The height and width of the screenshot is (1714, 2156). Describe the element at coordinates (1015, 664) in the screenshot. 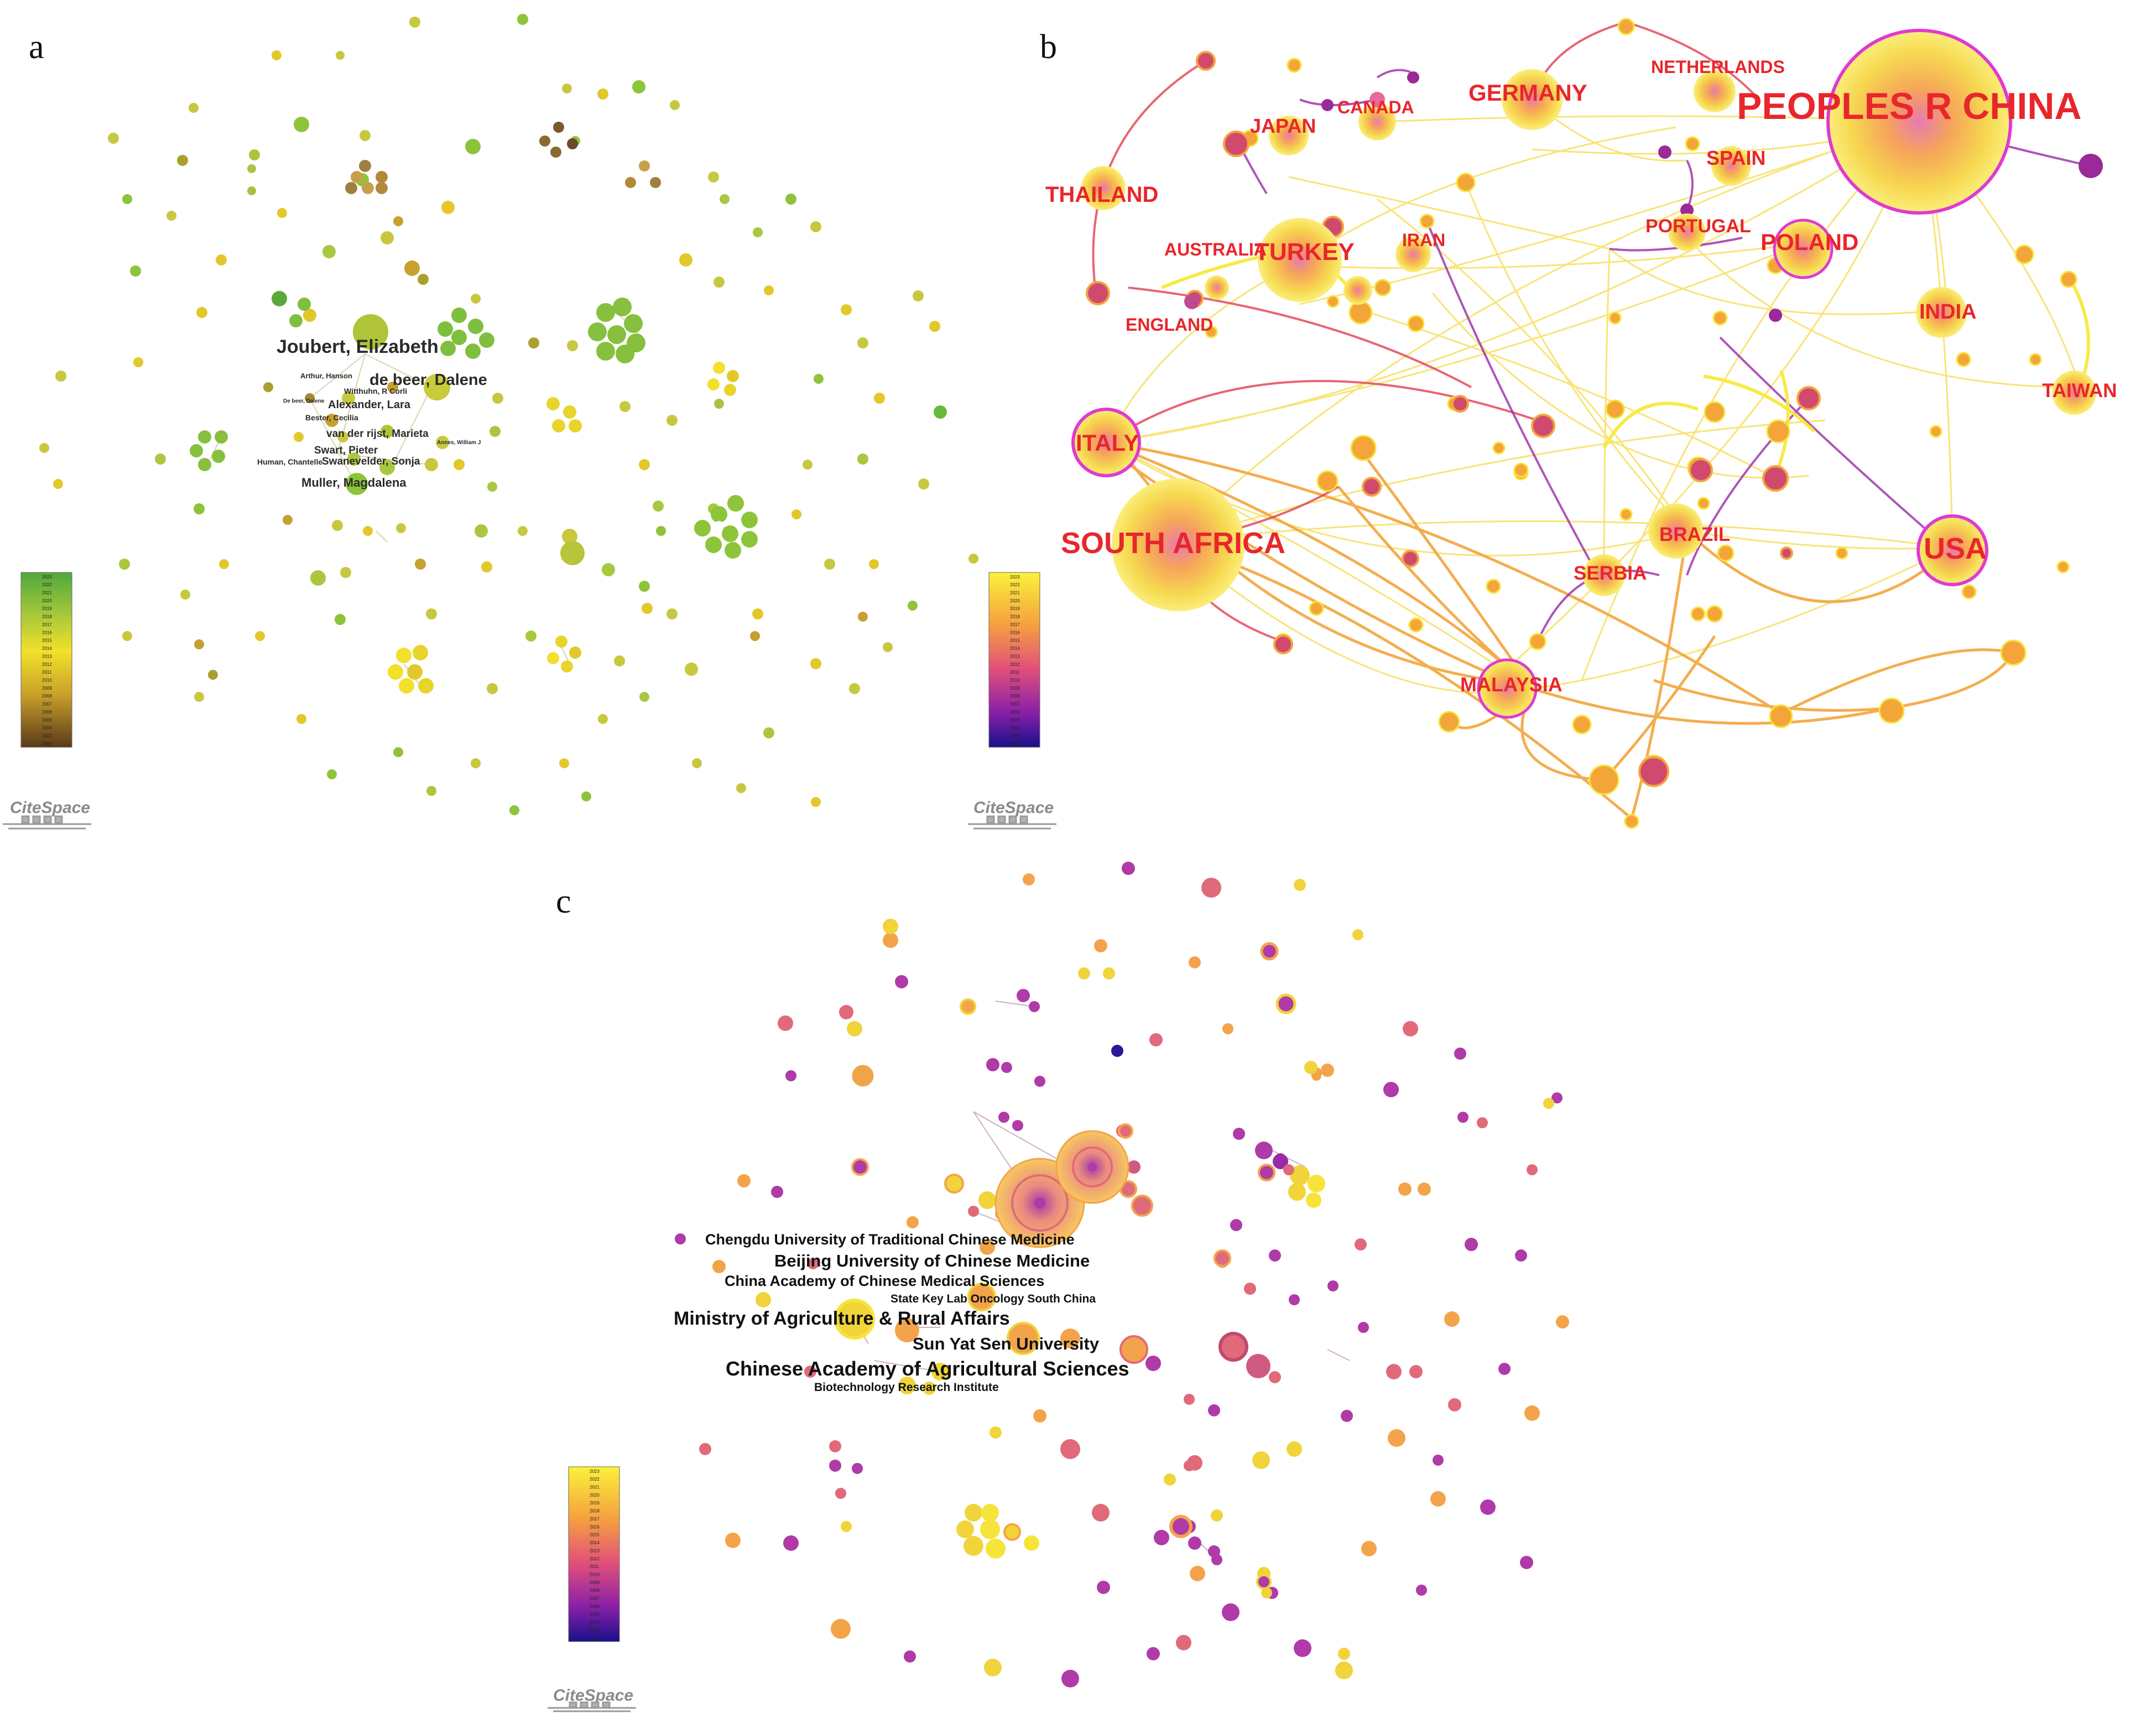

I see `legend-b-year-label: 2012` at that location.